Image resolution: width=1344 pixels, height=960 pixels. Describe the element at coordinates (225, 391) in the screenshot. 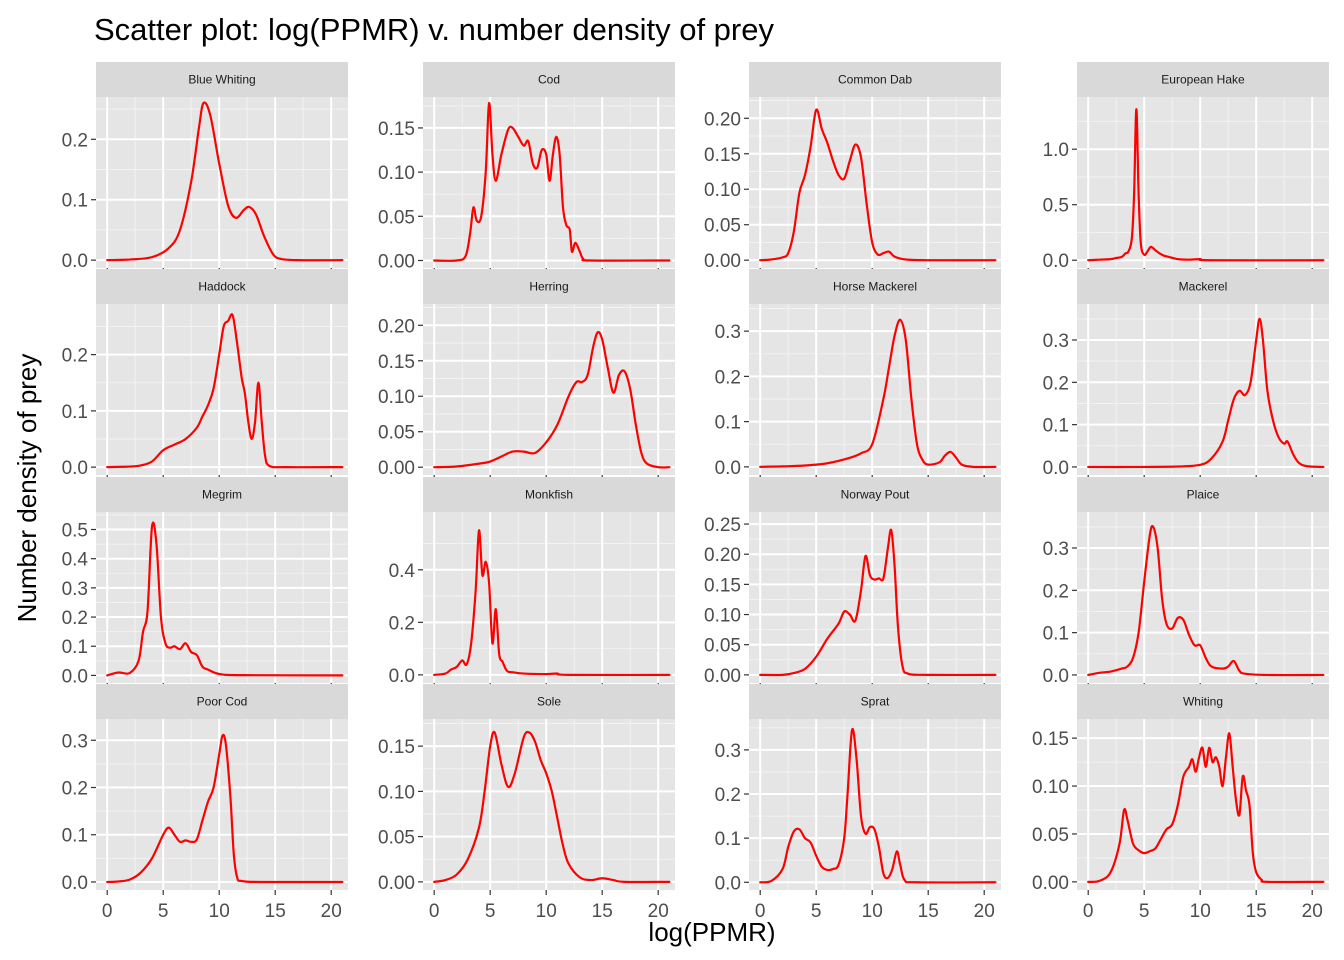

I see `density-line-haddock` at that location.